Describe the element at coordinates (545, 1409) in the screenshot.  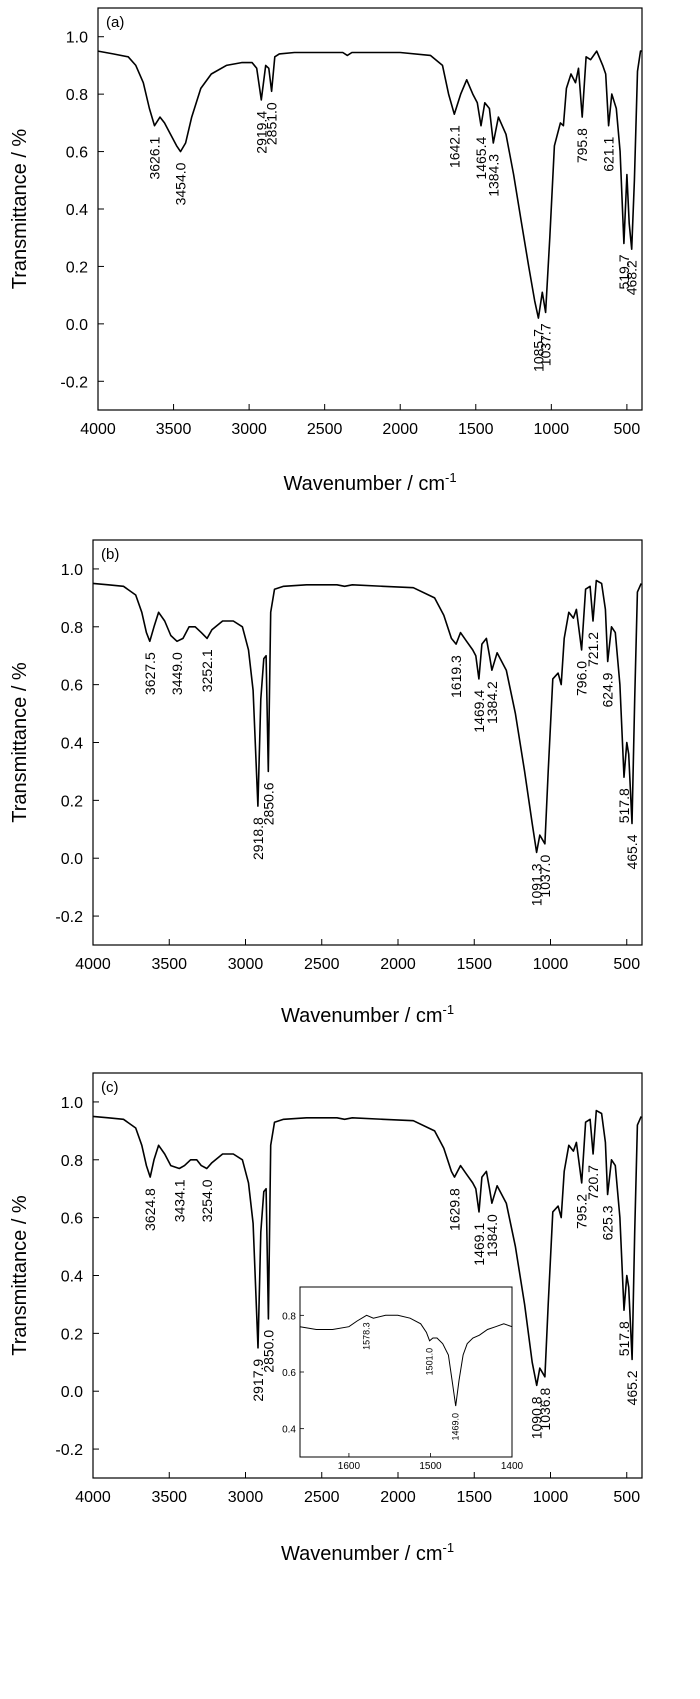
I see `peak-label: 1036.8` at that location.